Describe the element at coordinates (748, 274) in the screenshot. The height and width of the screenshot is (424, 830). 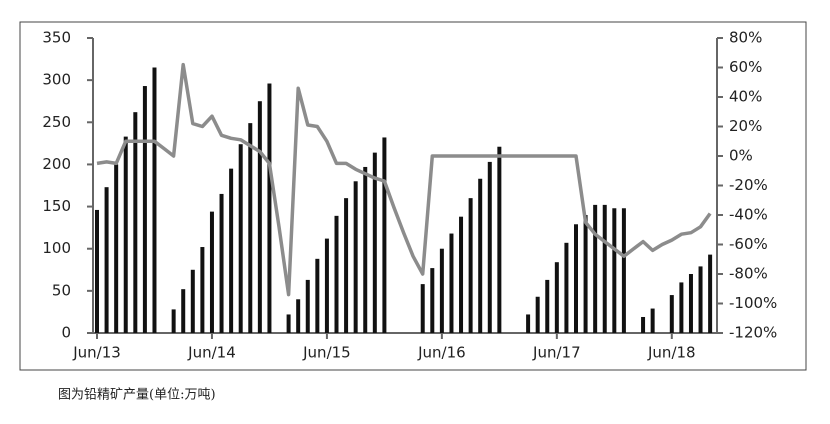
I see `y2-tick-label: -80%` at that location.